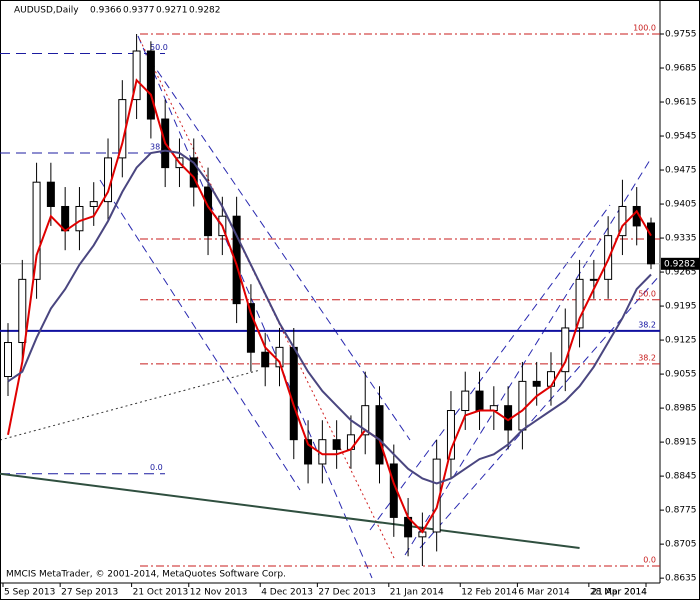  Describe the element at coordinates (681, 103) in the screenshot. I see `y-tick-label: 0.9615` at that location.